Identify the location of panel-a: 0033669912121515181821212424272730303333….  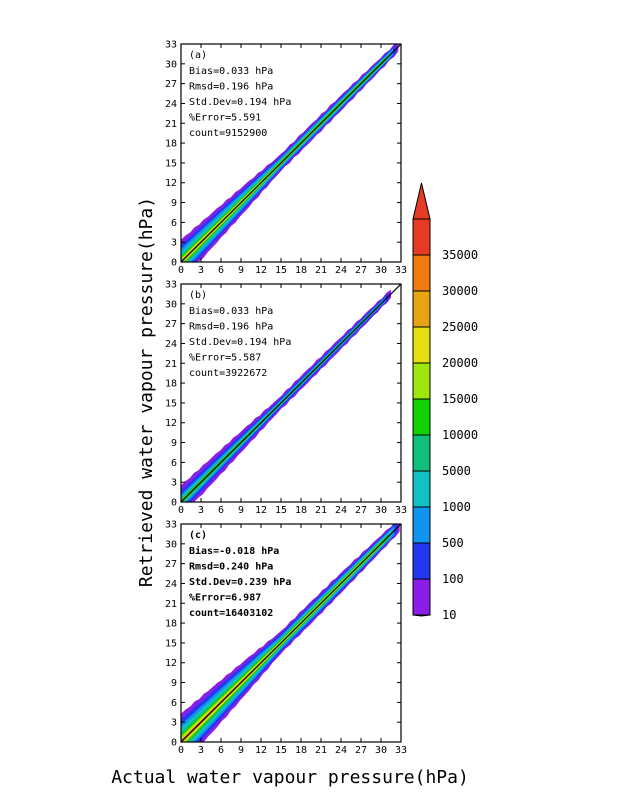
(286, 158).